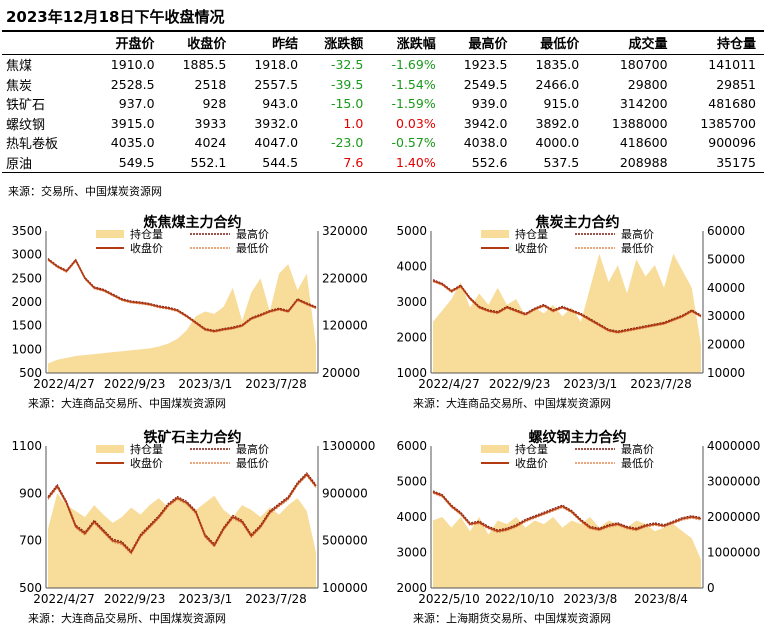 The height and width of the screenshot is (640, 770). I want to click on table-cell: 537.5, so click(551, 162).